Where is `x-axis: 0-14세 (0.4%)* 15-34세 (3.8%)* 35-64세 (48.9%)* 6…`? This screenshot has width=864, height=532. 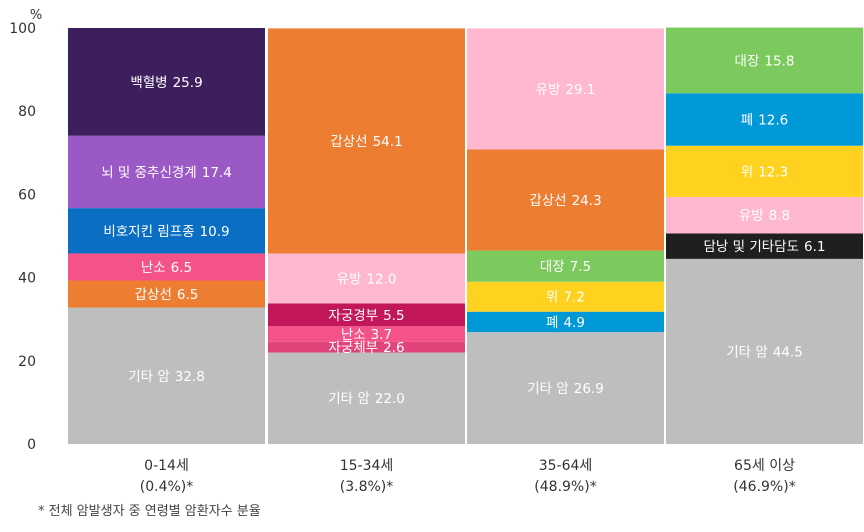 x-axis: 0-14세 (0.4%)* 15-34세 (3.8%)* 35-64세 (48.9%)* 6… is located at coordinates (468, 476).